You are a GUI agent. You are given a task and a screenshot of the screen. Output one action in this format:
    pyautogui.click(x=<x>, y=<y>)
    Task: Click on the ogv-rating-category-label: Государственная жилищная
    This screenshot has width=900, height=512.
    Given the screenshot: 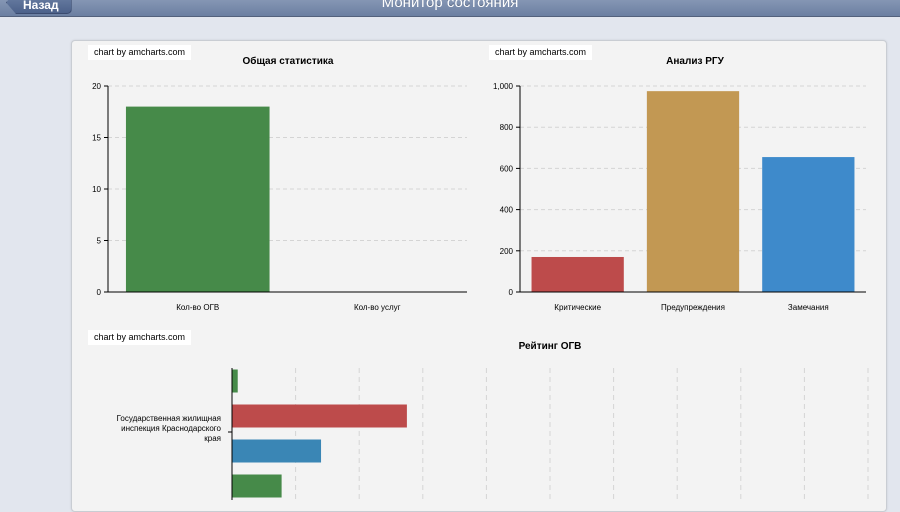 What is the action you would take?
    pyautogui.click(x=169, y=418)
    